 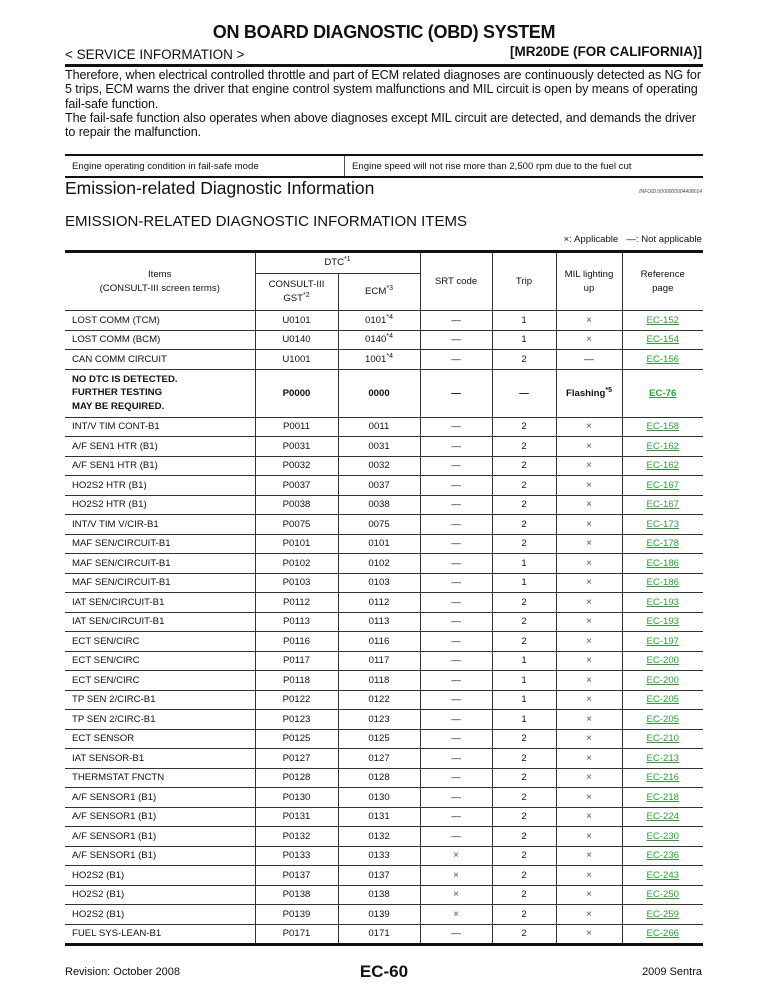 I want to click on reference-link: EC-156, so click(x=663, y=359).